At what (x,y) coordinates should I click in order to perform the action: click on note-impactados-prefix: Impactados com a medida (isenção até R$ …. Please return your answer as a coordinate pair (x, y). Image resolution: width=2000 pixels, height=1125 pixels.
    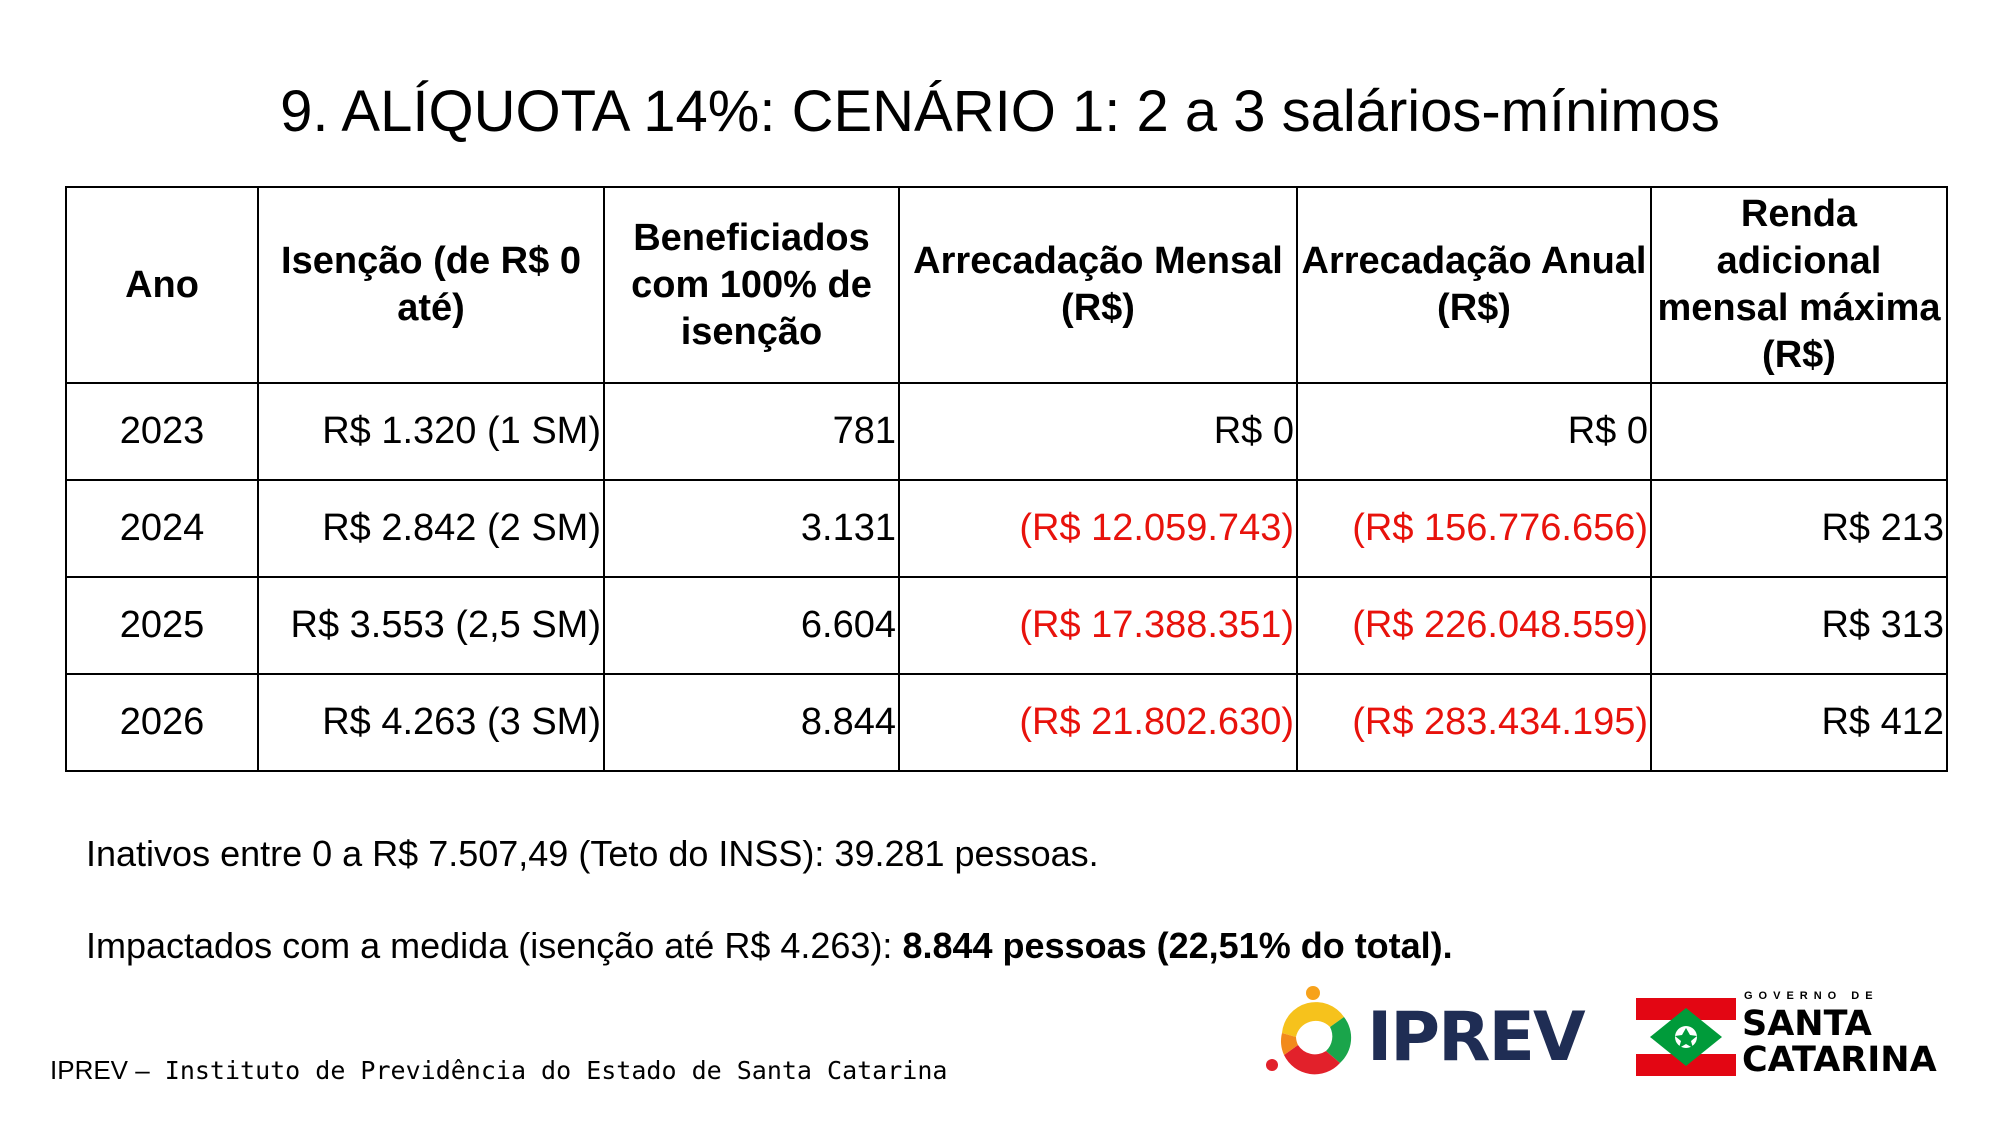
    Looking at the image, I should click on (494, 945).